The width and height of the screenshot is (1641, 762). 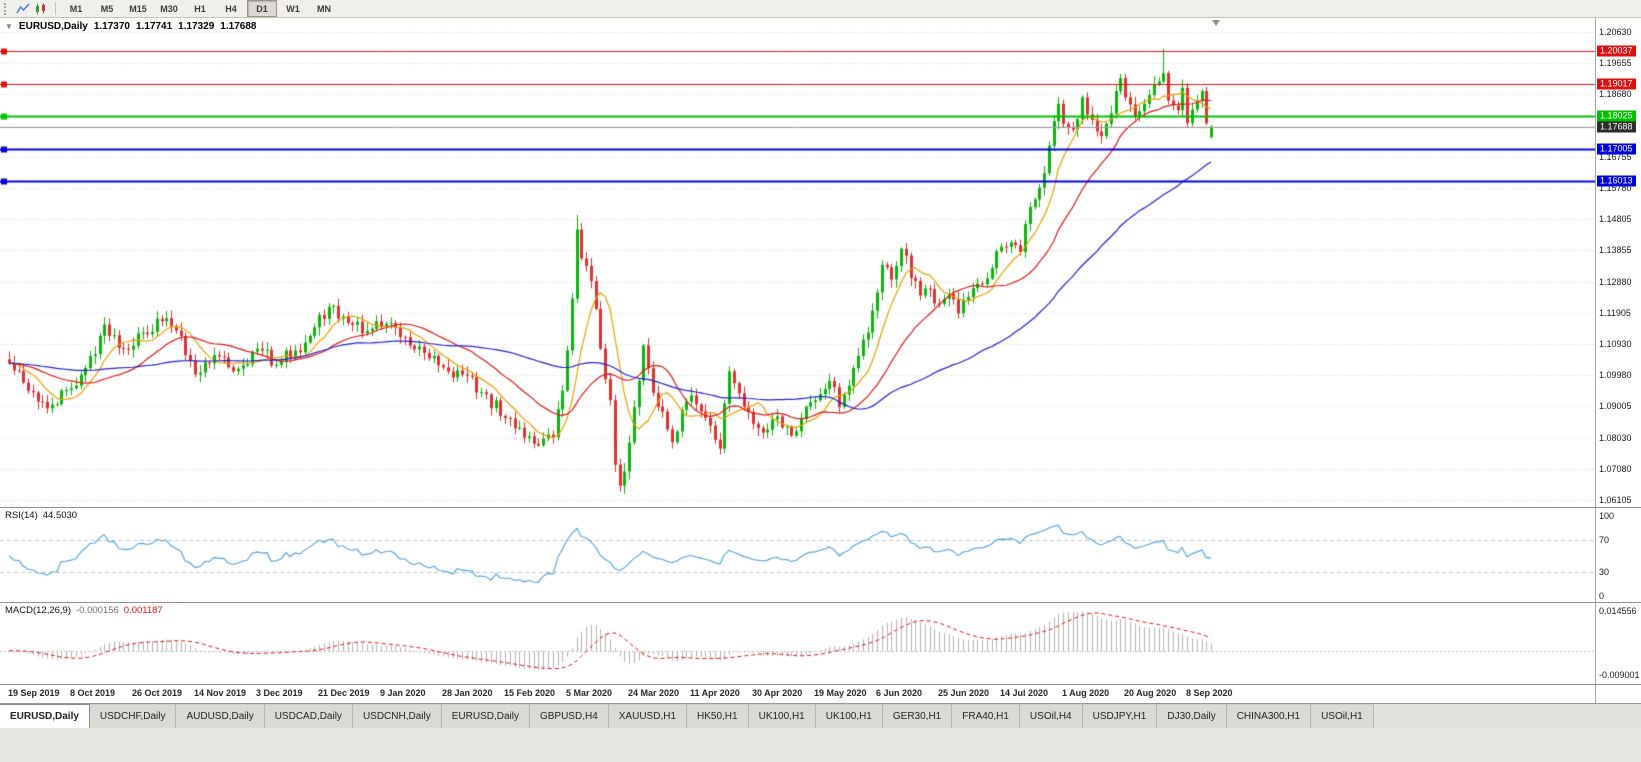 What do you see at coordinates (41, 515) in the screenshot?
I see `rsi-label: RSI(14) 44.5030` at bounding box center [41, 515].